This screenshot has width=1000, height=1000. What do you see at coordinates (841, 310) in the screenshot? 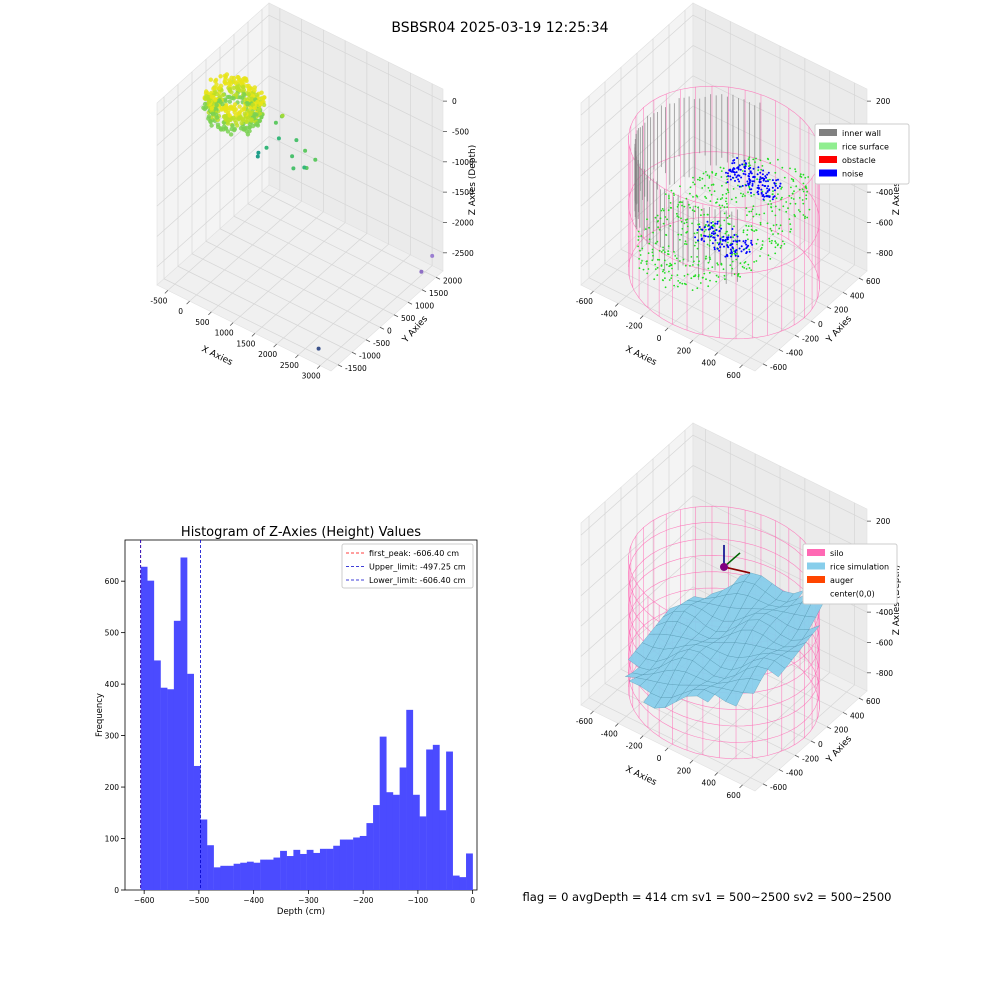
I see `y-tick-label: 200` at bounding box center [841, 310].